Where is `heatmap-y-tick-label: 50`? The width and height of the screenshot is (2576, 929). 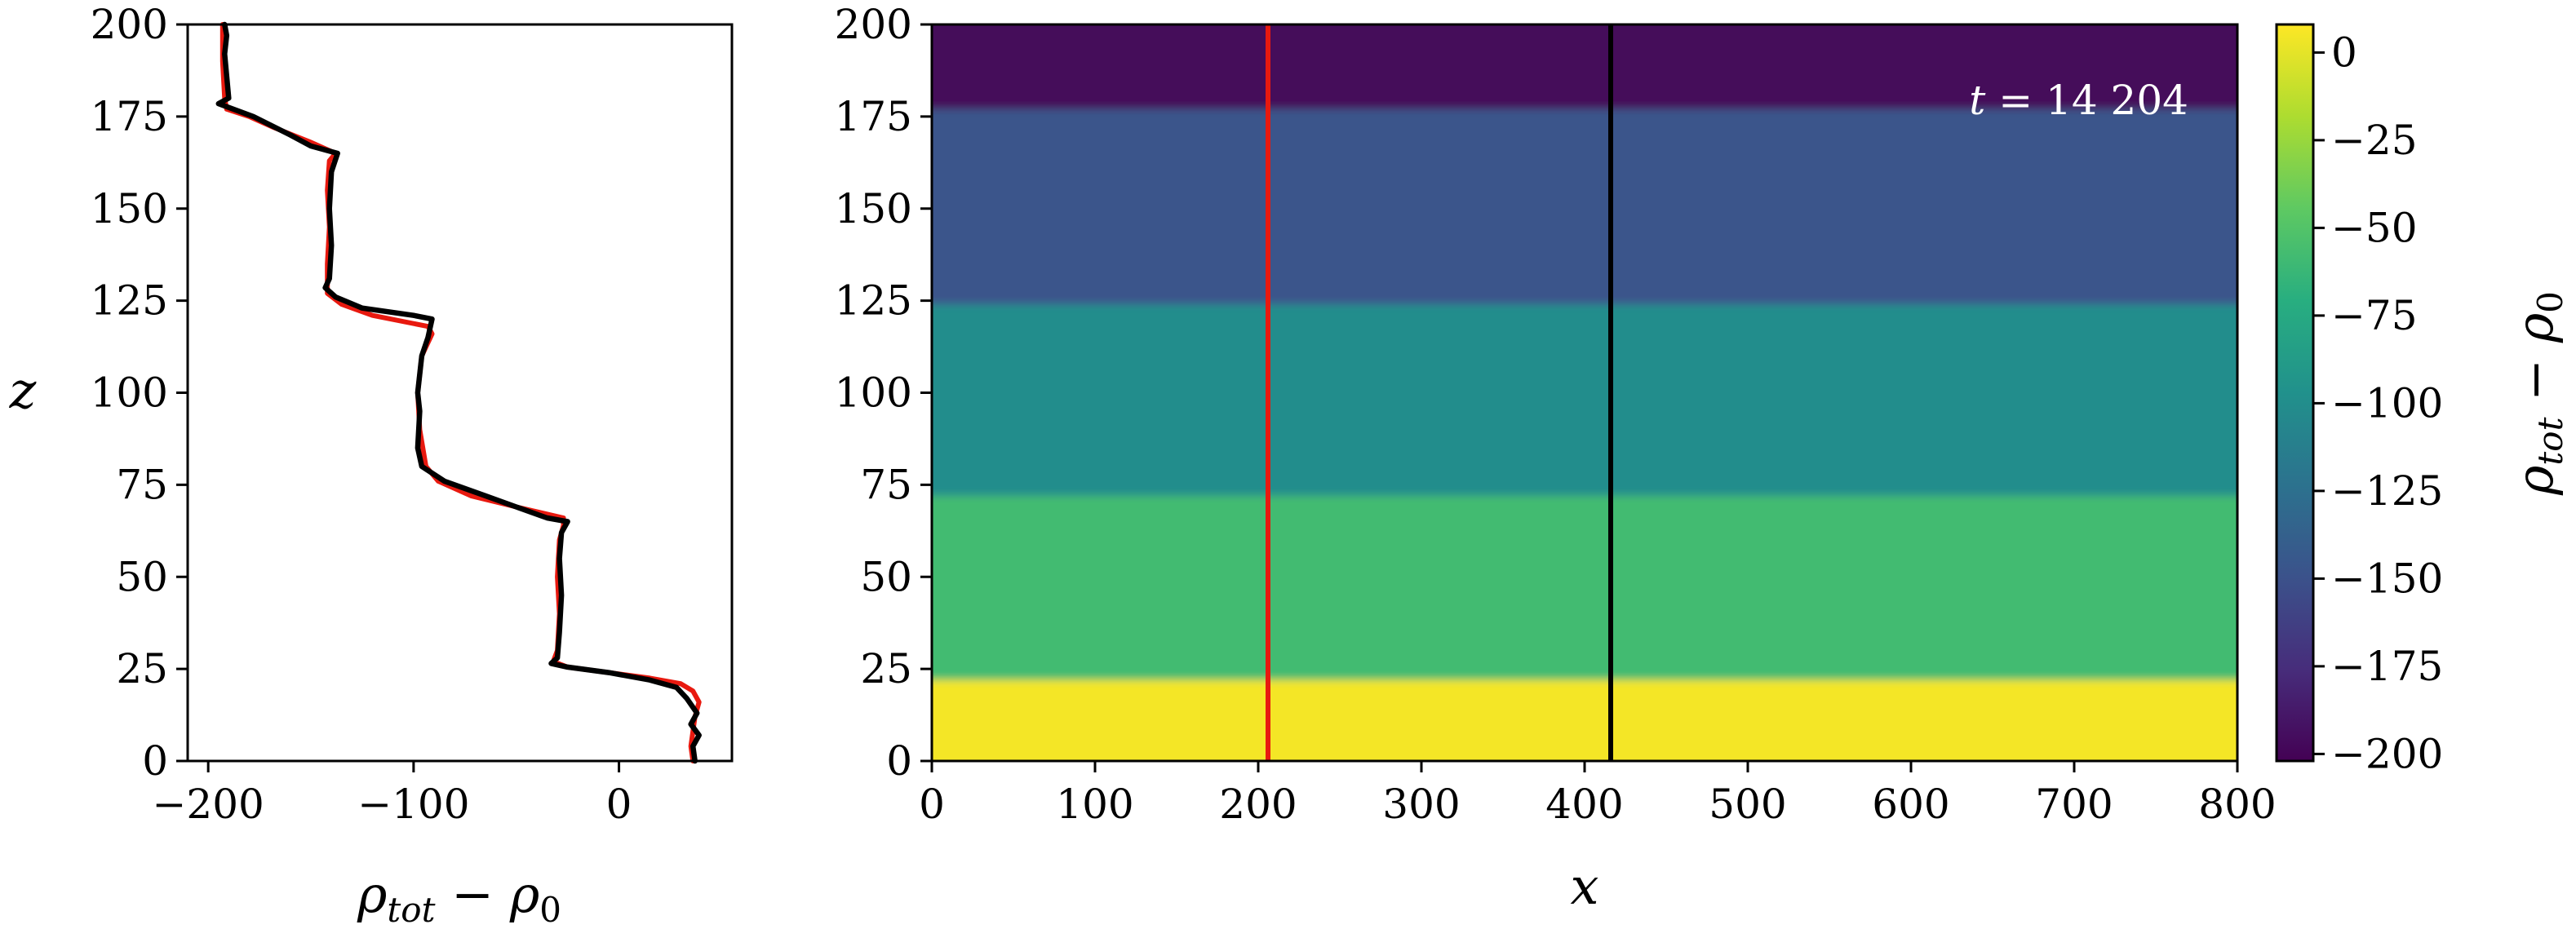
heatmap-y-tick-label: 50 is located at coordinates (886, 576).